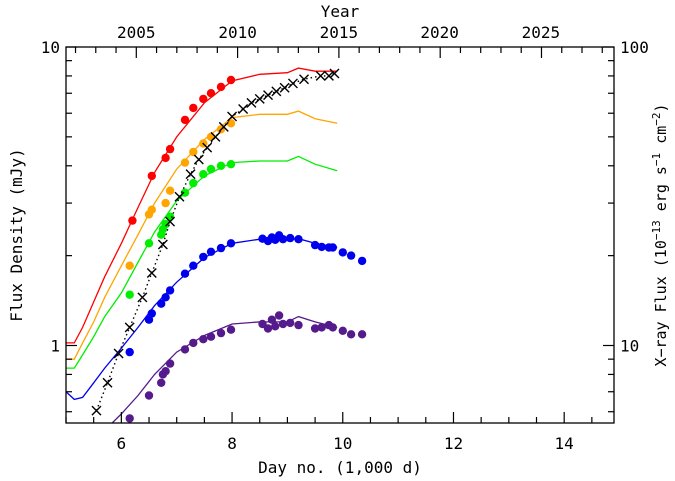  I want to click on top-tick-label: 2020, so click(439, 32).